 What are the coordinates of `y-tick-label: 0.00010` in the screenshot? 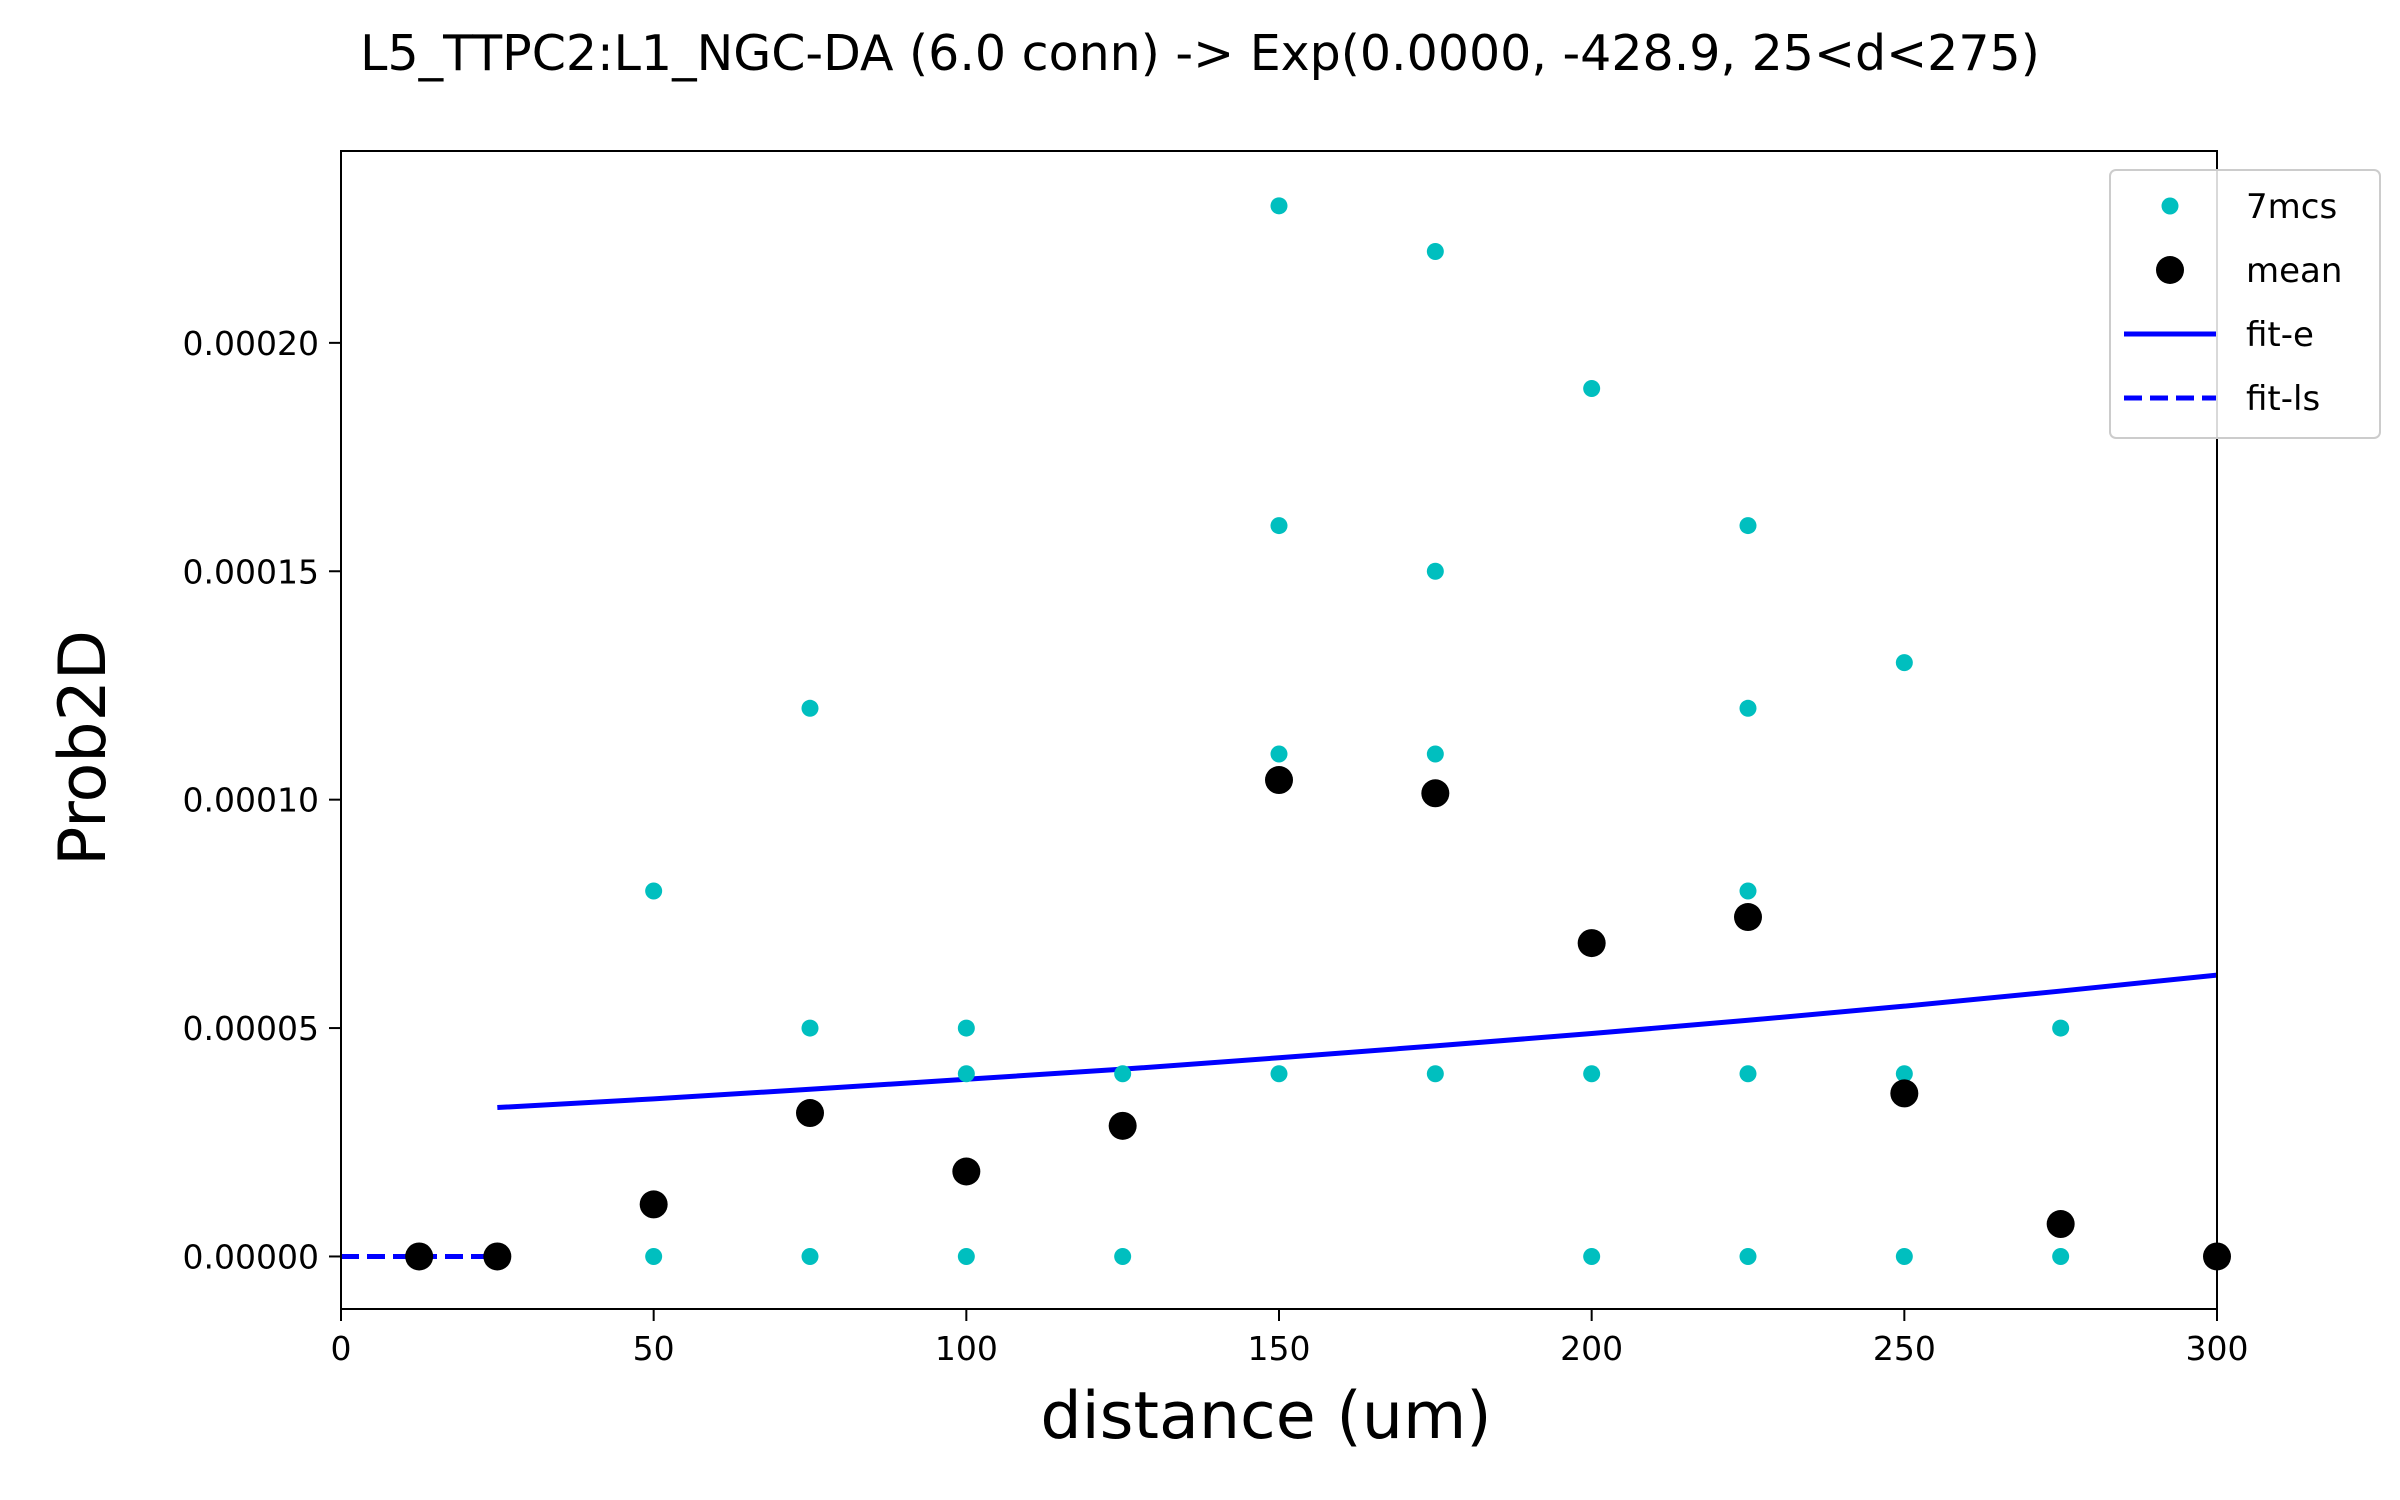 It's located at (251, 800).